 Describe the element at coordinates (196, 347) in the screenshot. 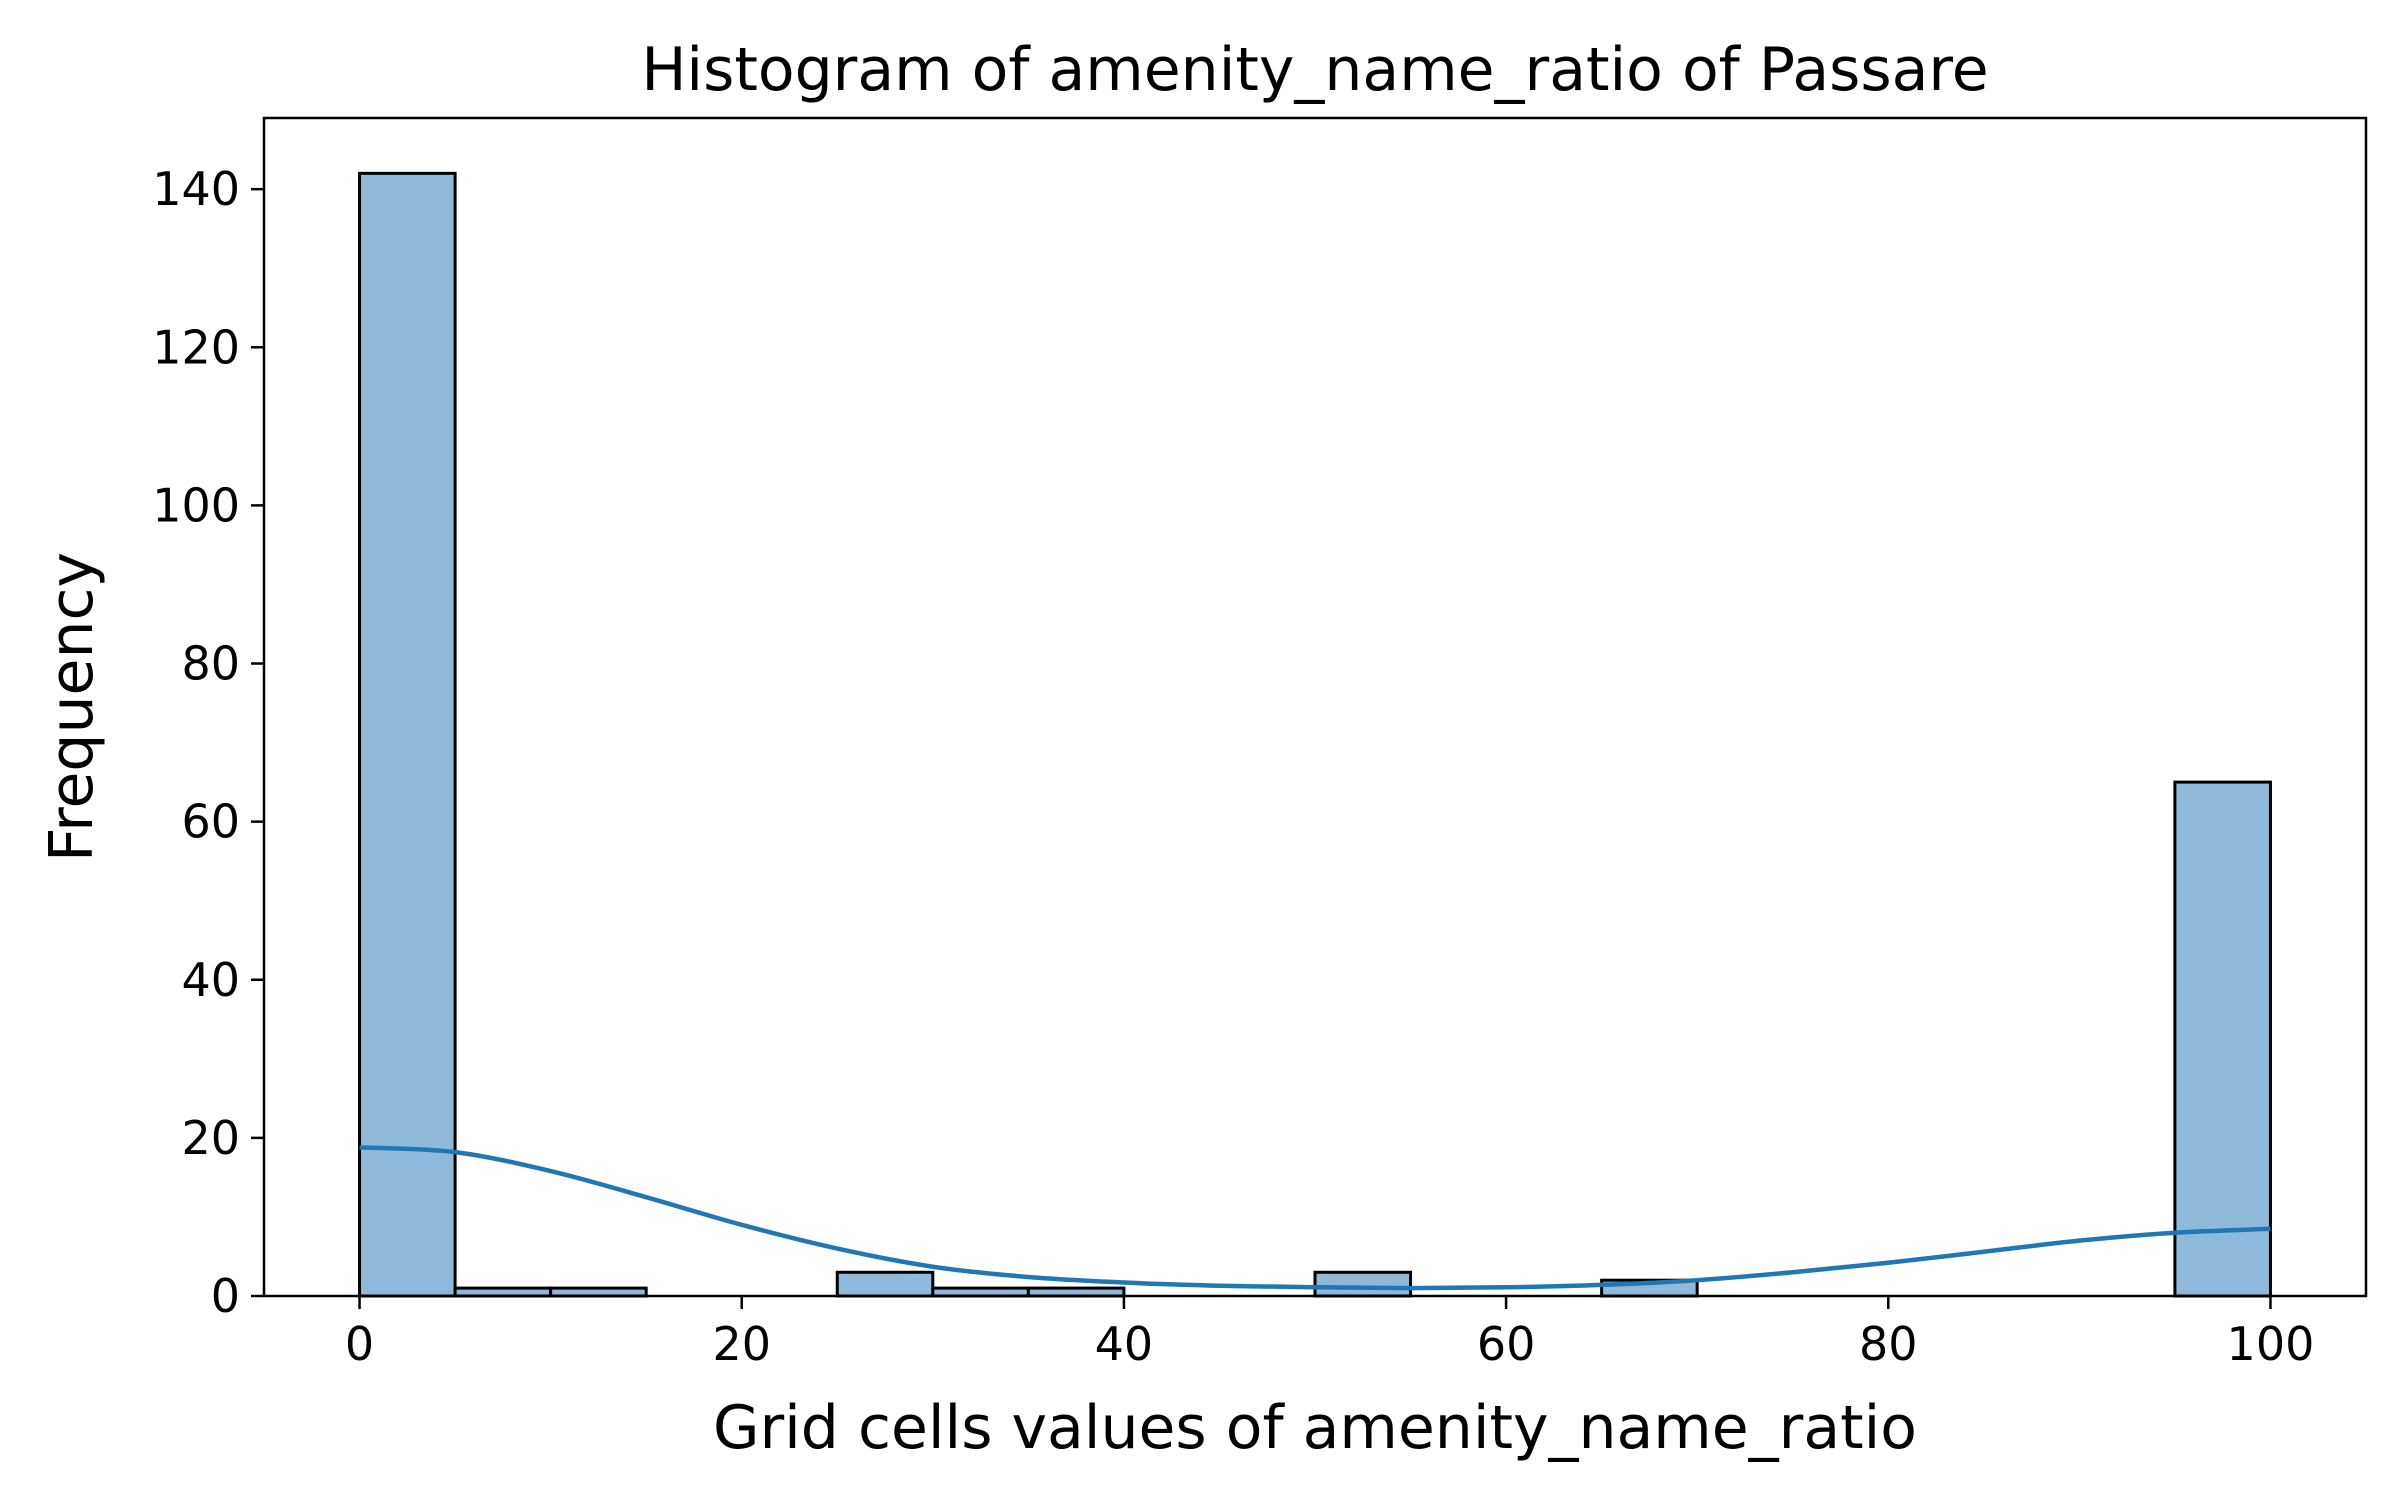

I see `y-tick-label: 120` at that location.